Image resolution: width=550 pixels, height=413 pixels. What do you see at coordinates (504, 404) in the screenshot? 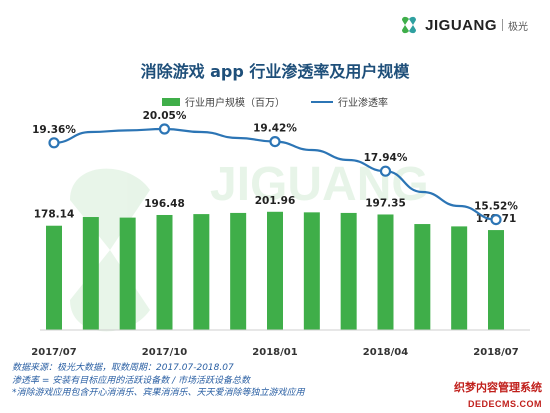
I see `footer-watermark-url: DEDECMS.COM` at bounding box center [504, 404].